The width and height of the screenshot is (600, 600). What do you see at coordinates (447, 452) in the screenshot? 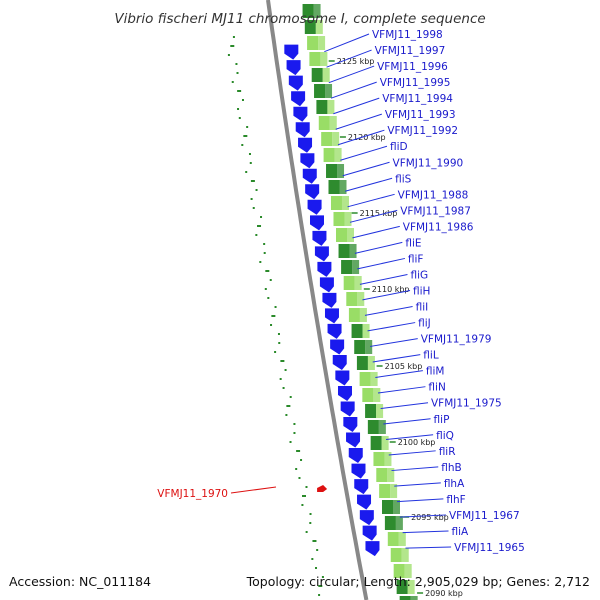
I see `gene-label: fliR` at bounding box center [447, 452].